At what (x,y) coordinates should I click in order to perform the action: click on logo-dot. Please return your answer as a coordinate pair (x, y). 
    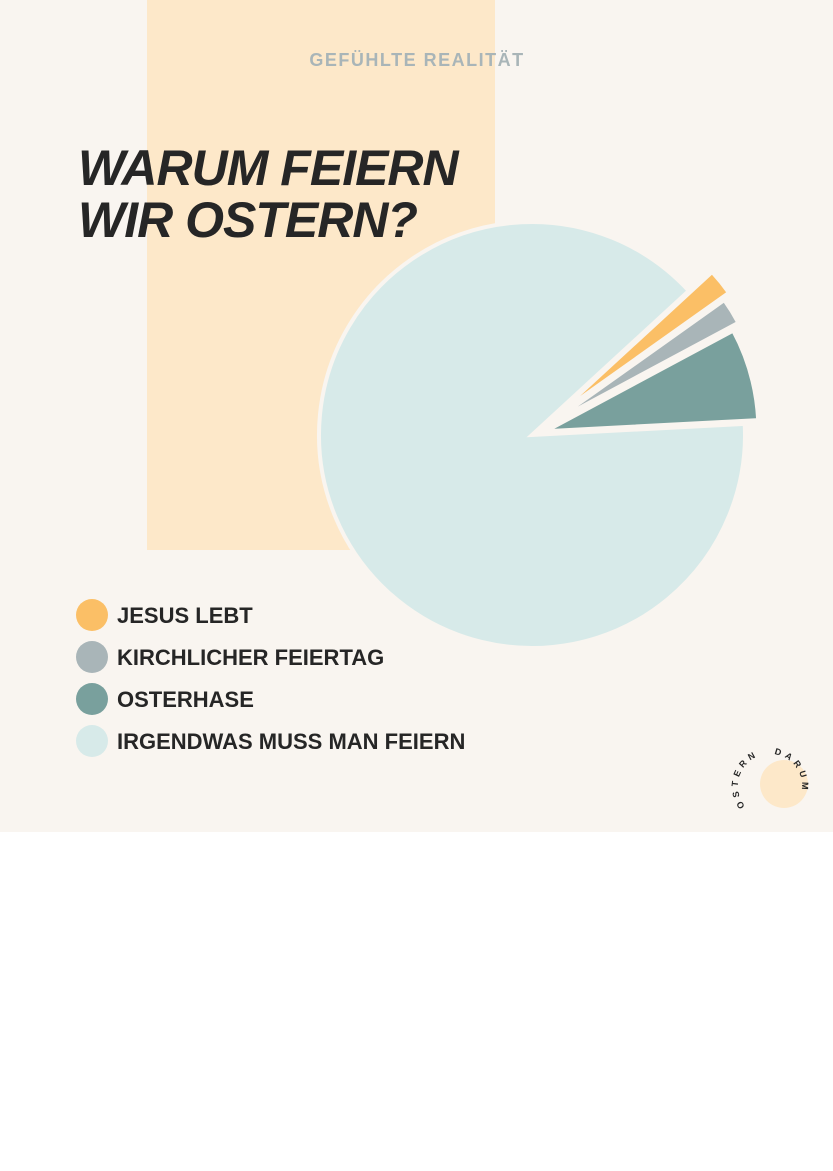
    Looking at the image, I should click on (784, 784).